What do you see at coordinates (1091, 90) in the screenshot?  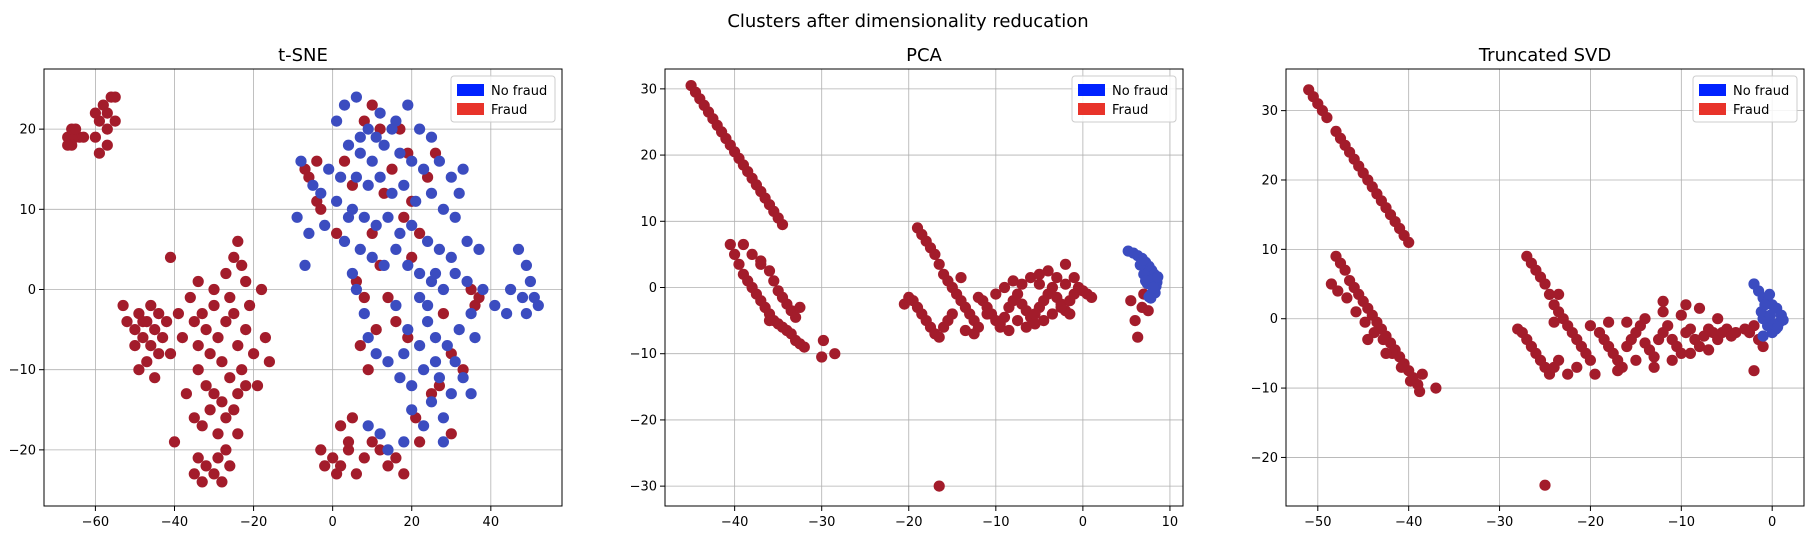 I see `pca-legend-swatch-no-fraud` at bounding box center [1091, 90].